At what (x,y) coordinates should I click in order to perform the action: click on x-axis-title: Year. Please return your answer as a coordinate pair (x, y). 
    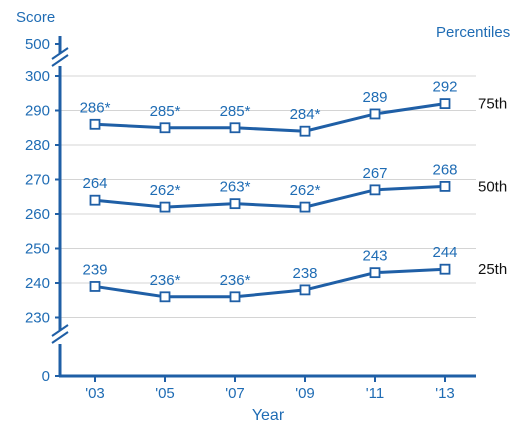
    Looking at the image, I should click on (268, 415).